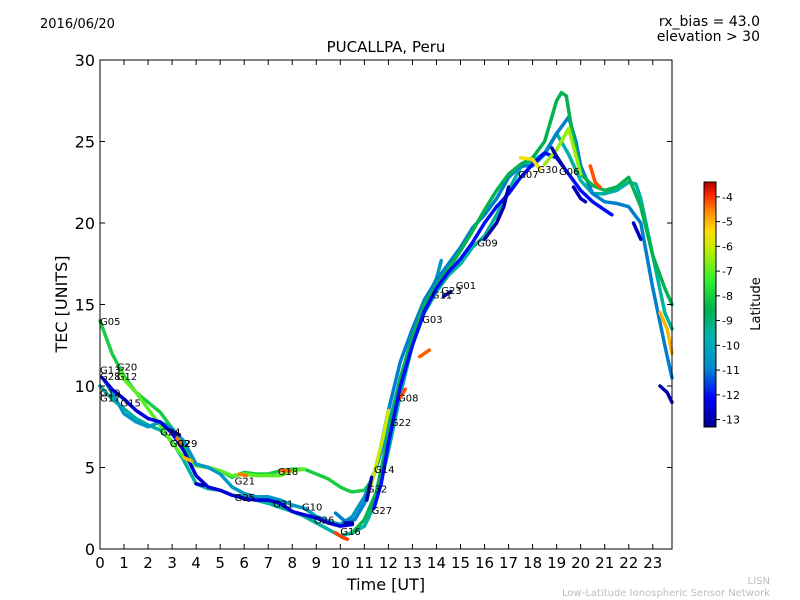 Image resolution: width=800 pixels, height=600 pixels. Describe the element at coordinates (196, 563) in the screenshot. I see `x-tick-label-4: 4` at that location.